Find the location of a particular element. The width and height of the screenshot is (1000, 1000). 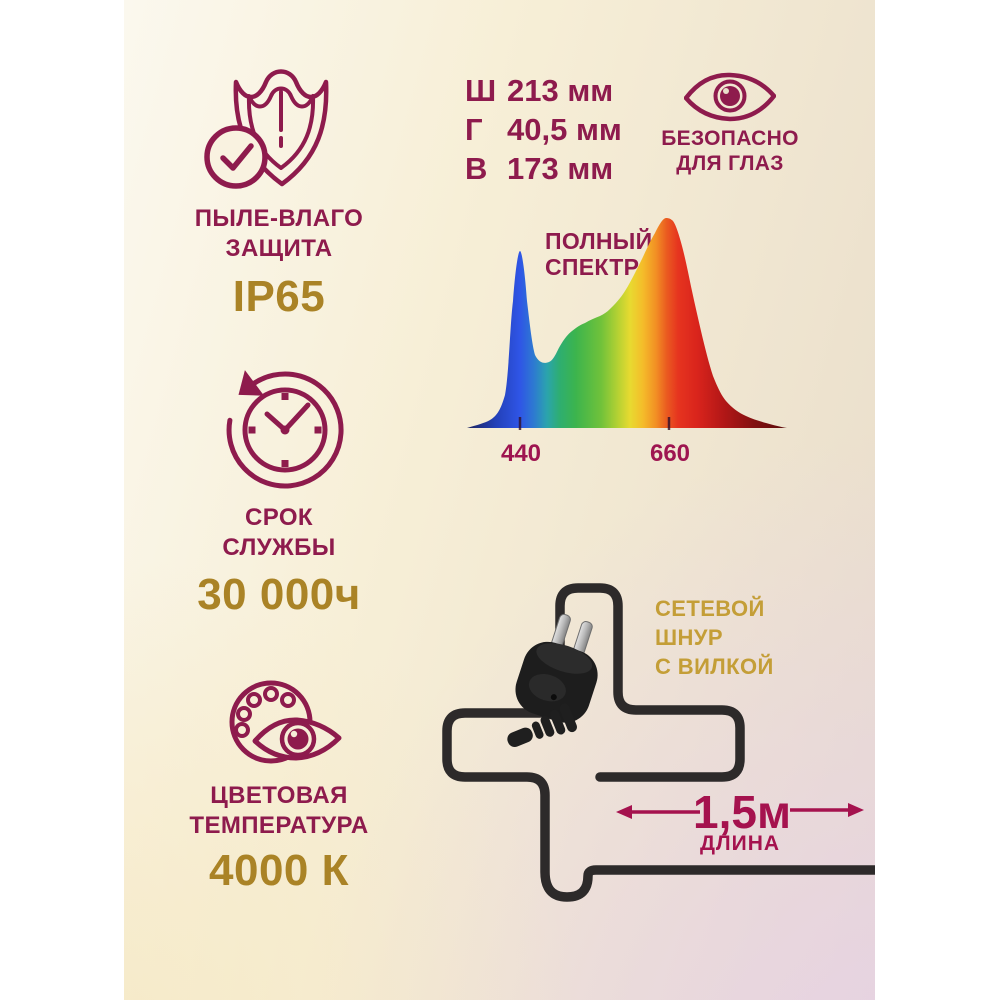

power-cord-title: СЕТЕВОЙ ШНУР С ВИЛКОЙ is located at coordinates (714, 637).